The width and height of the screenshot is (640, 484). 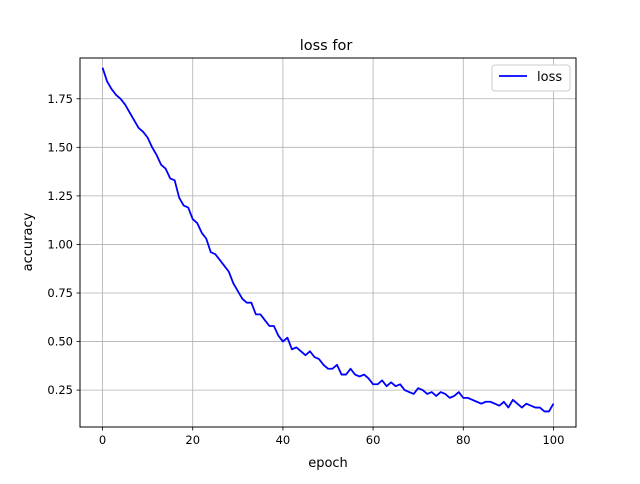 What do you see at coordinates (60, 196) in the screenshot?
I see `y-tick-label: 1.25` at bounding box center [60, 196].